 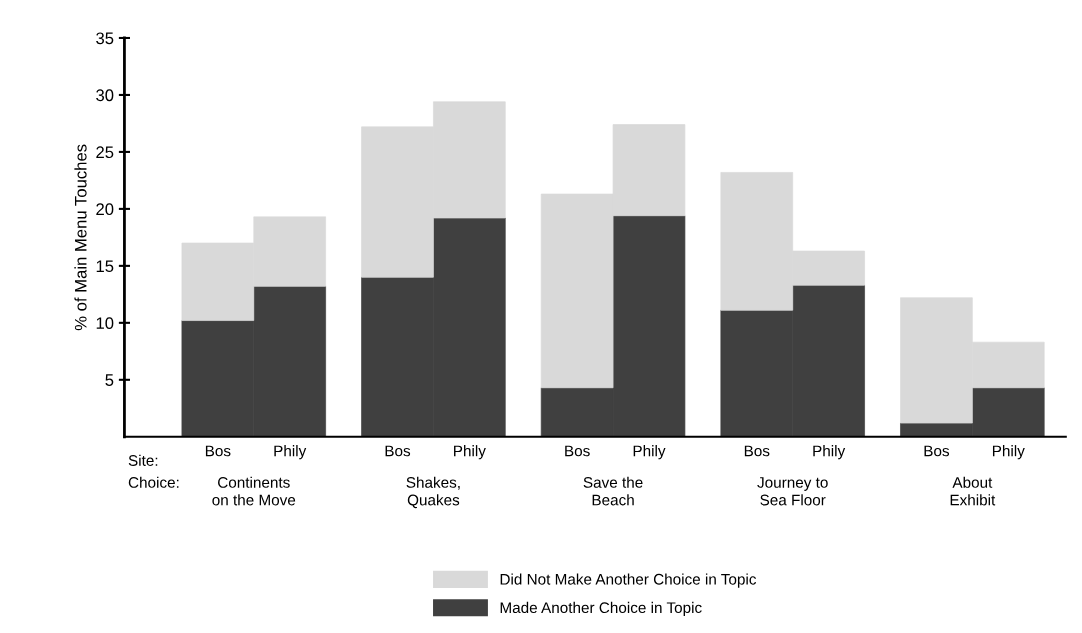 I want to click on y-tick-label: 25, so click(x=105, y=152).